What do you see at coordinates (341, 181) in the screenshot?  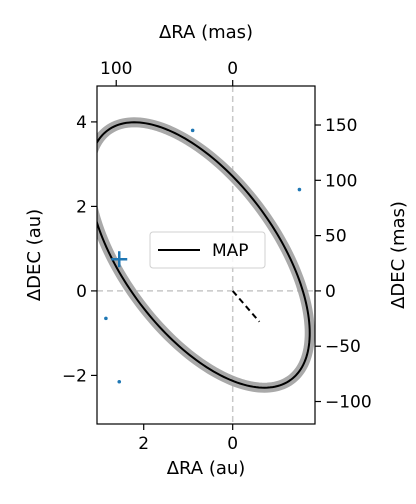 I see `y-tick-label-right: 100` at bounding box center [341, 181].